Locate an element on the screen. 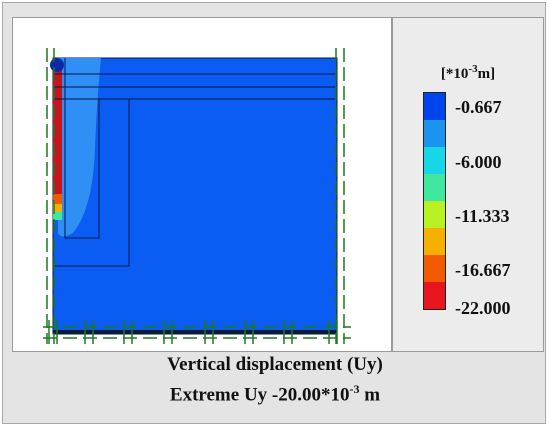 This screenshot has width=550, height=429. wall-toe-yellow is located at coordinates (57, 208).